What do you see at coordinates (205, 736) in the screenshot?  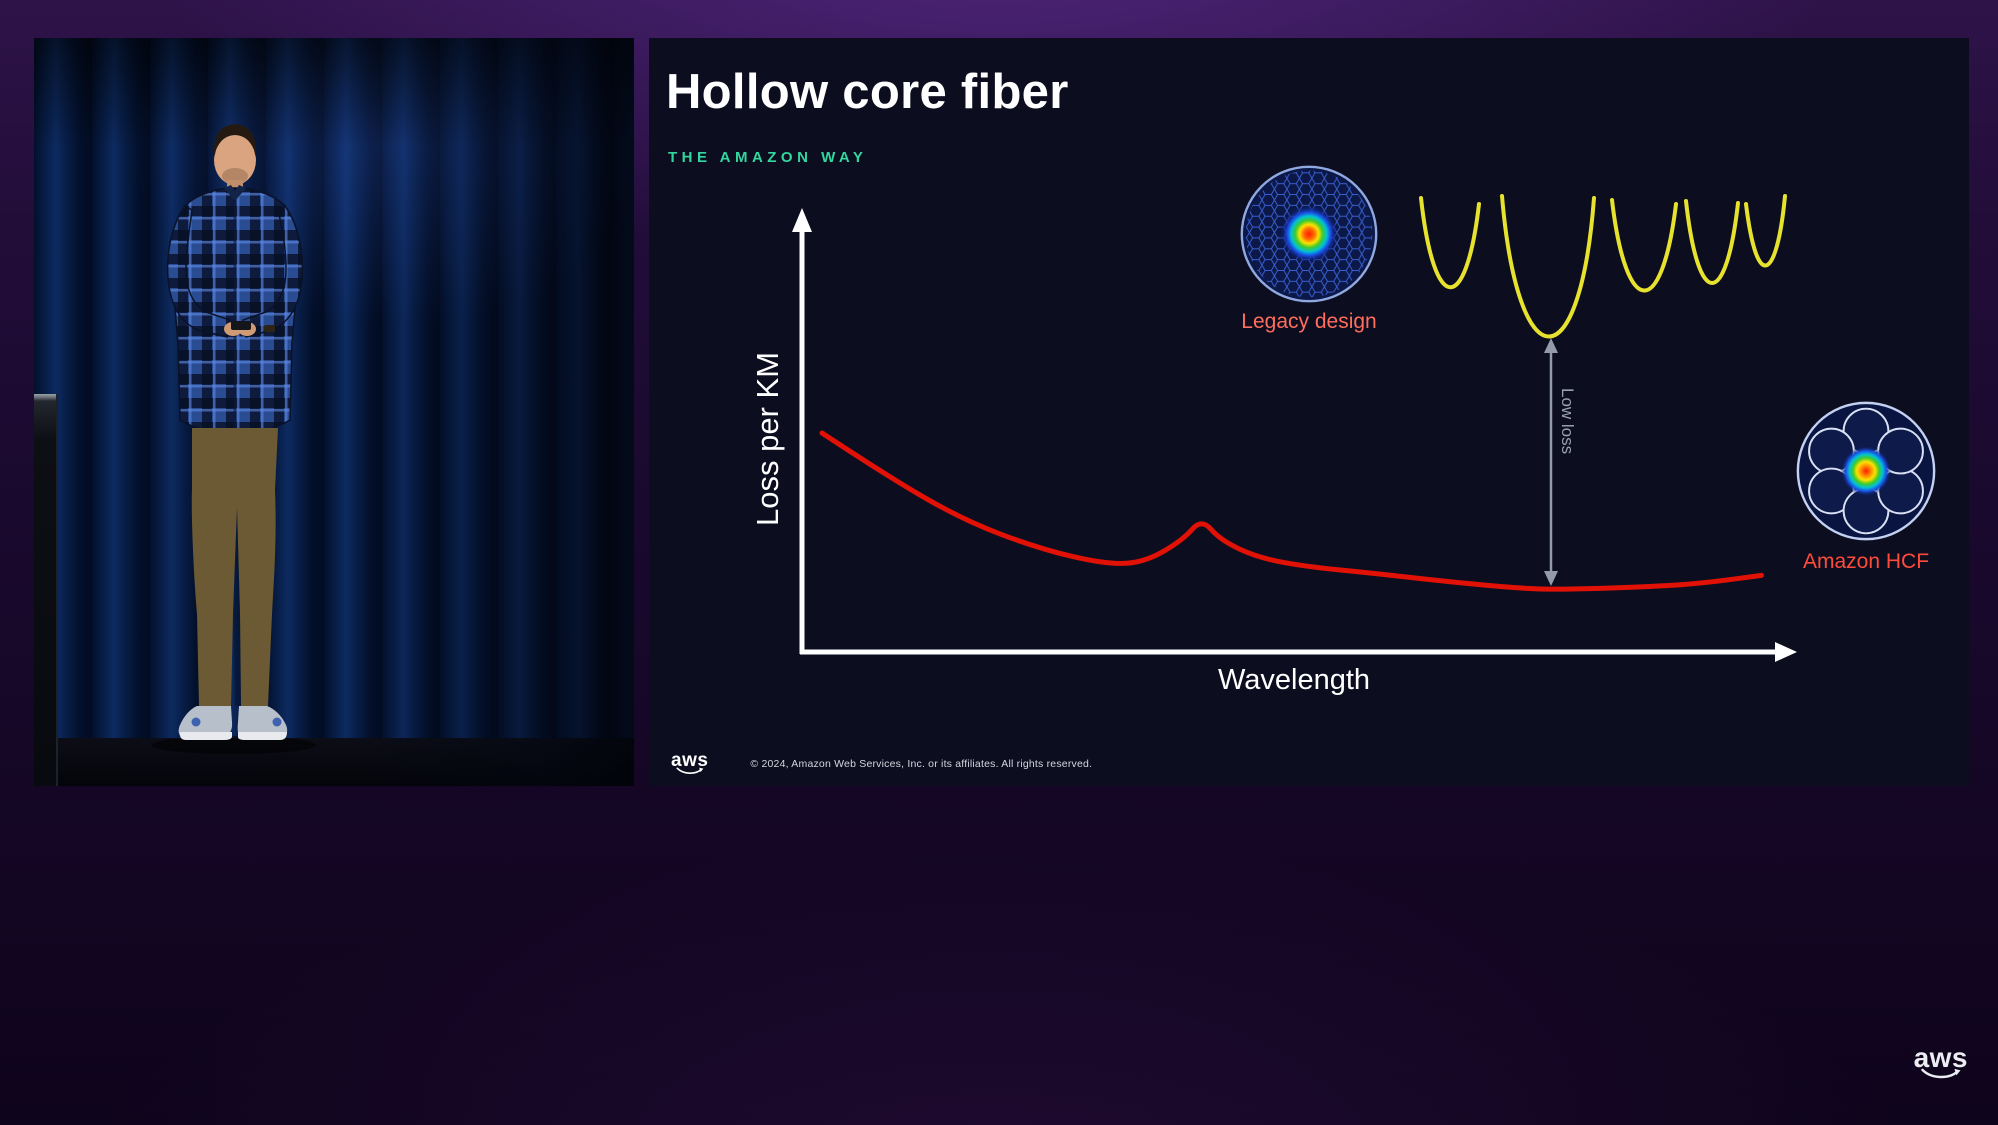 I see `shoe-sole-left` at bounding box center [205, 736].